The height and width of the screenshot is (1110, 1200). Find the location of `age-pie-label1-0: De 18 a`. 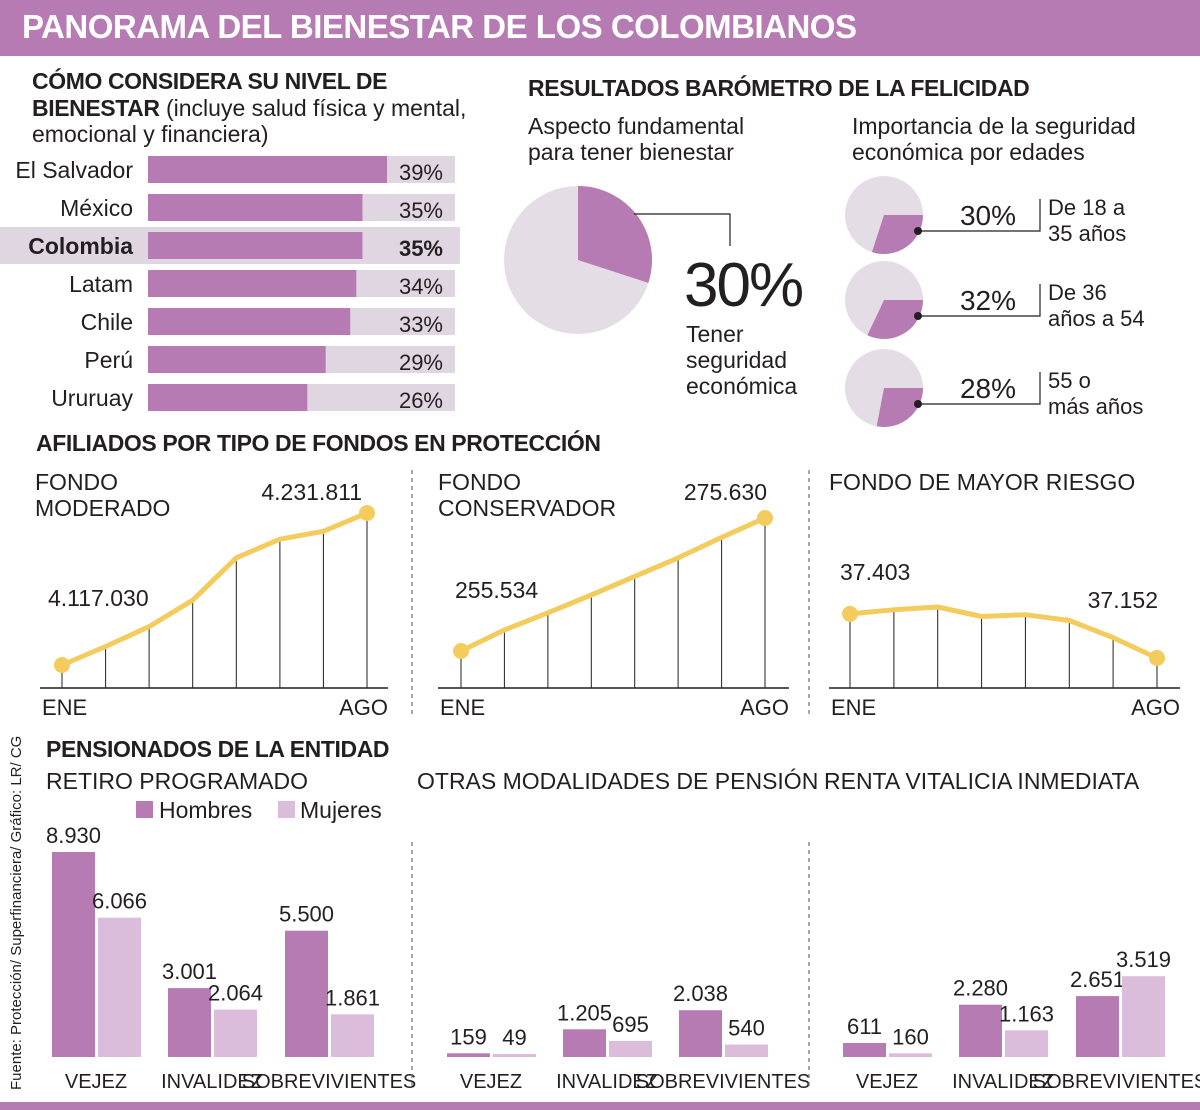

age-pie-label1-0: De 18 a is located at coordinates (1087, 207).